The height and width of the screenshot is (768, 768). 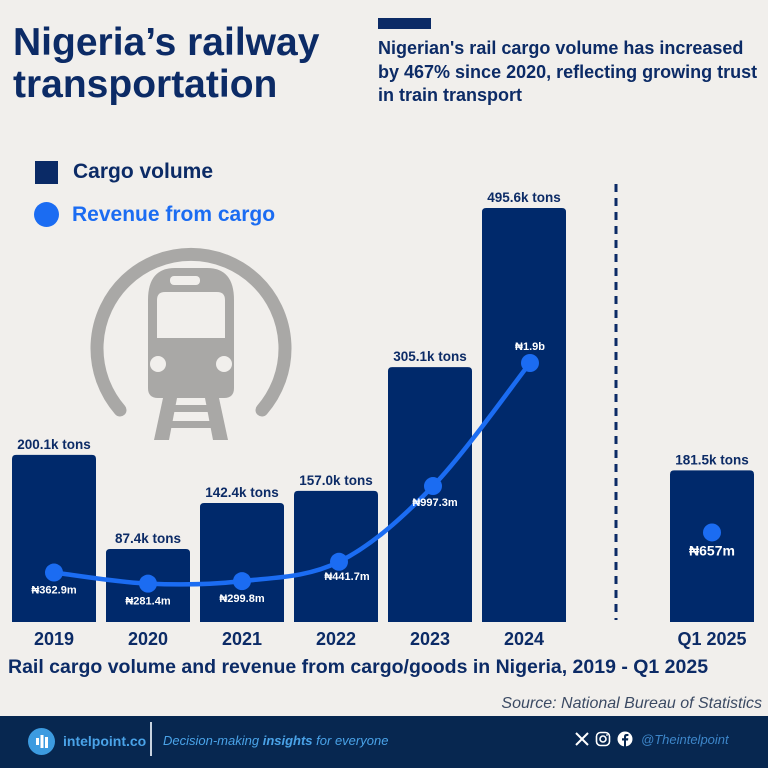 I want to click on x-tick-label: 2024, so click(x=524, y=639).